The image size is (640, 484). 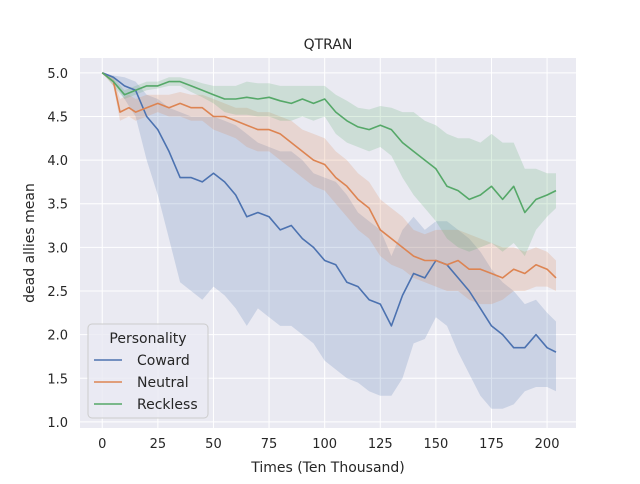 What do you see at coordinates (57, 423) in the screenshot?
I see `y-tick-label: 1.0` at bounding box center [57, 423].